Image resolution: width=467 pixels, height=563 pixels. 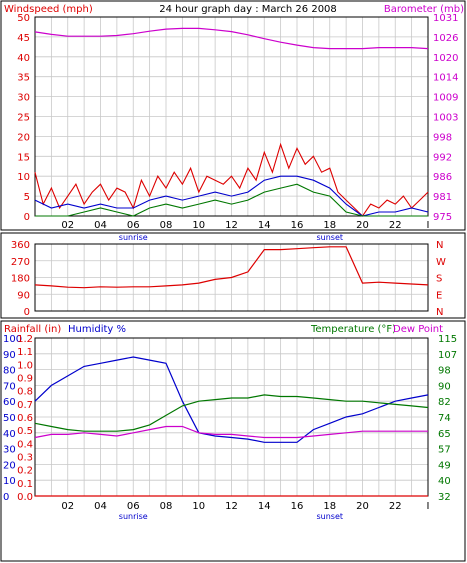 I want to click on temperature-tick-label: 90, so click(x=444, y=386).